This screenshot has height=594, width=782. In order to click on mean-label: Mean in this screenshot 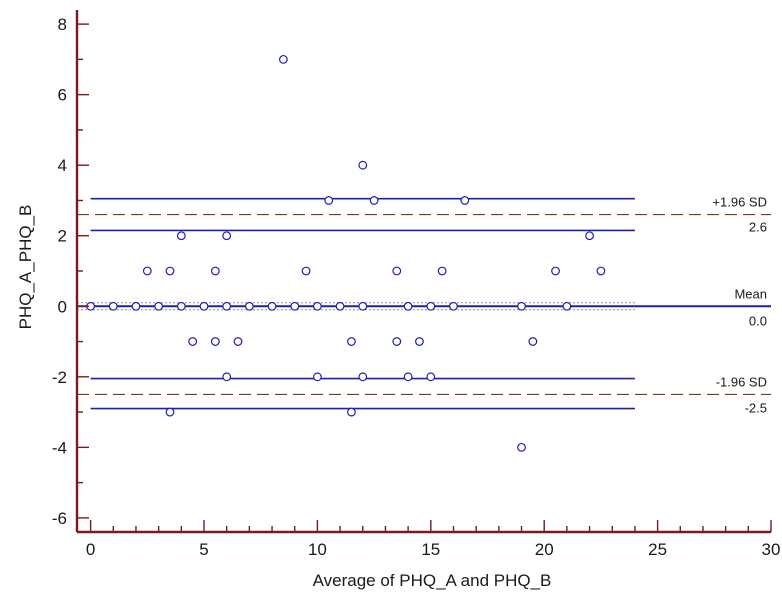, I will do `click(750, 293)`.